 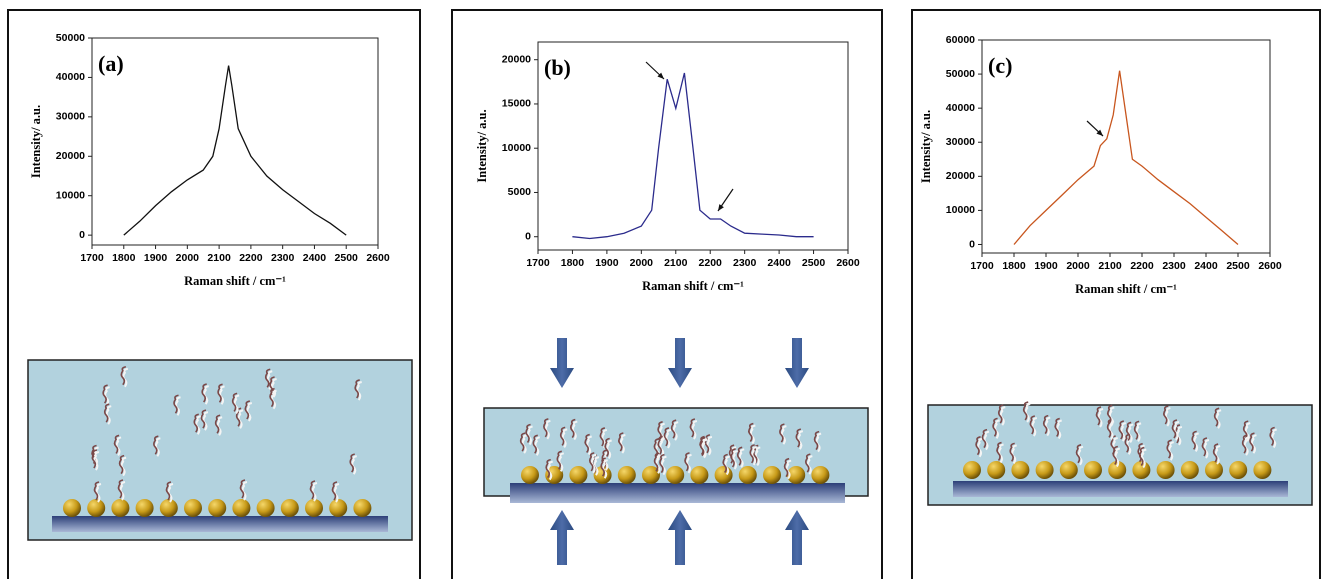 What do you see at coordinates (1238, 266) in the screenshot?
I see `x-tick-label: 2500` at bounding box center [1238, 266].